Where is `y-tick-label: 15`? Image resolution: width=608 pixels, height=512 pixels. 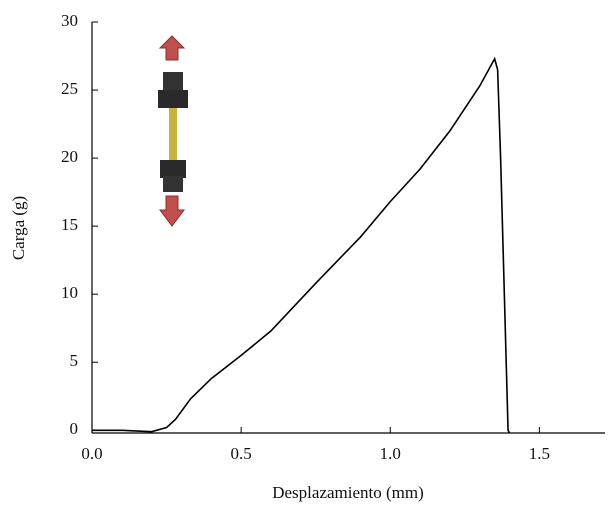
y-tick-label: 15 is located at coordinates (69, 224).